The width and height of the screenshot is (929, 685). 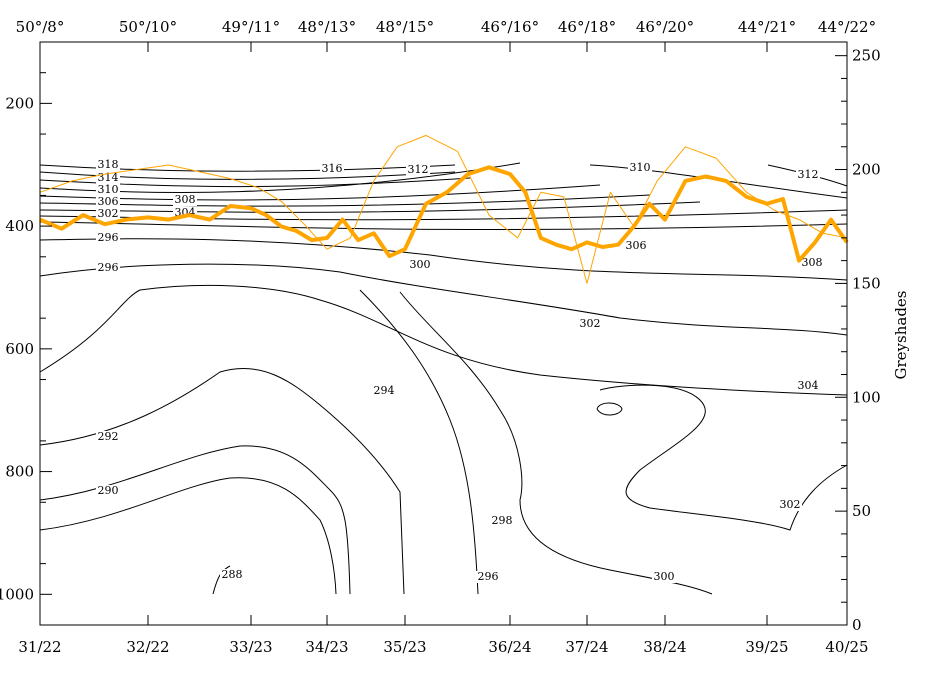 I want to click on right-tick-label: 150, so click(x=866, y=283).